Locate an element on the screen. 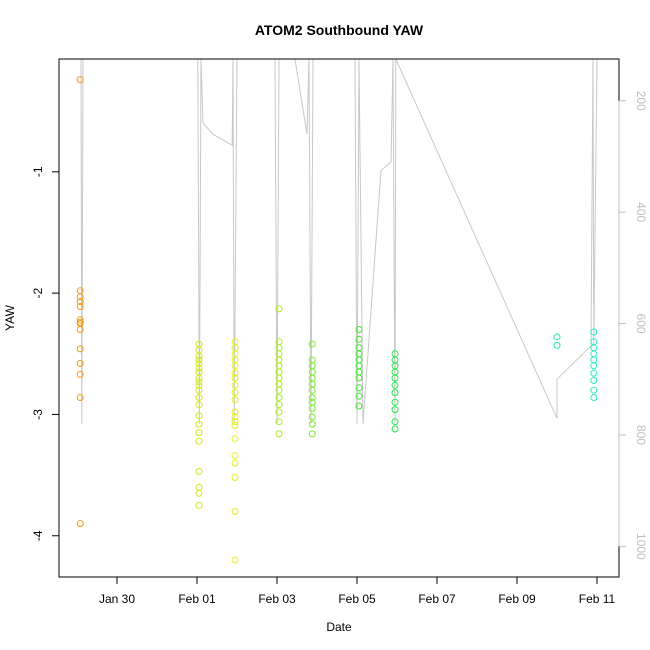 The width and height of the screenshot is (650, 650). x-tick-label-1: Feb 01 is located at coordinates (197, 599).